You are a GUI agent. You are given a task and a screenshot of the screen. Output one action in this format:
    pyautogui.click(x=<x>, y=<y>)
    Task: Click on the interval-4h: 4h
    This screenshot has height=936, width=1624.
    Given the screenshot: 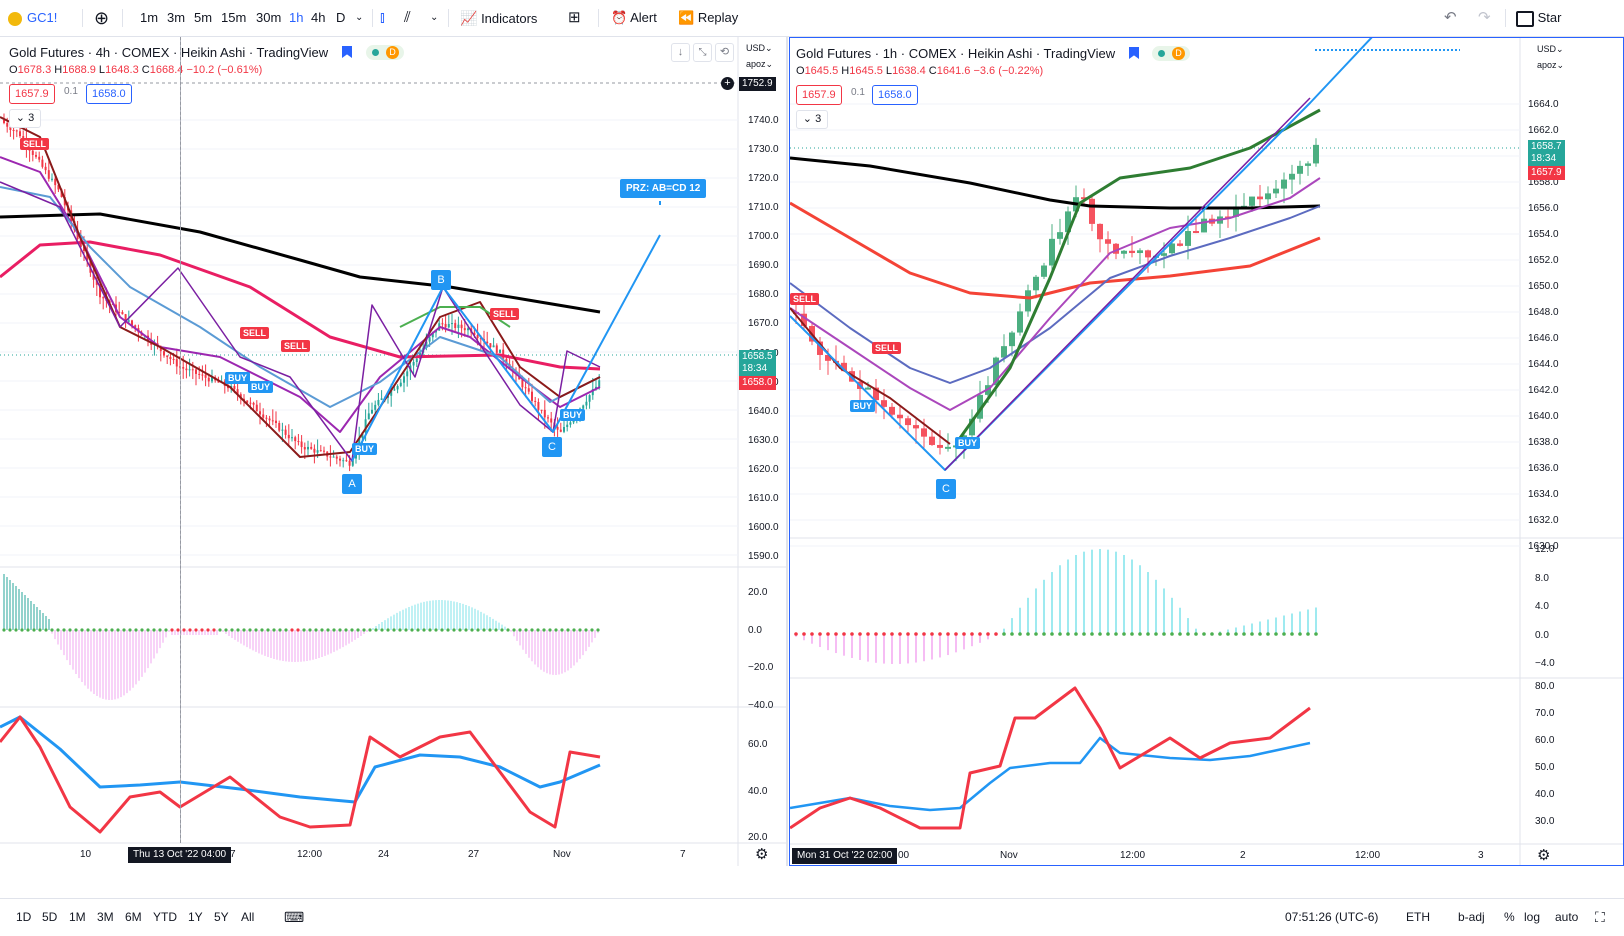 What is the action you would take?
    pyautogui.click(x=318, y=17)
    